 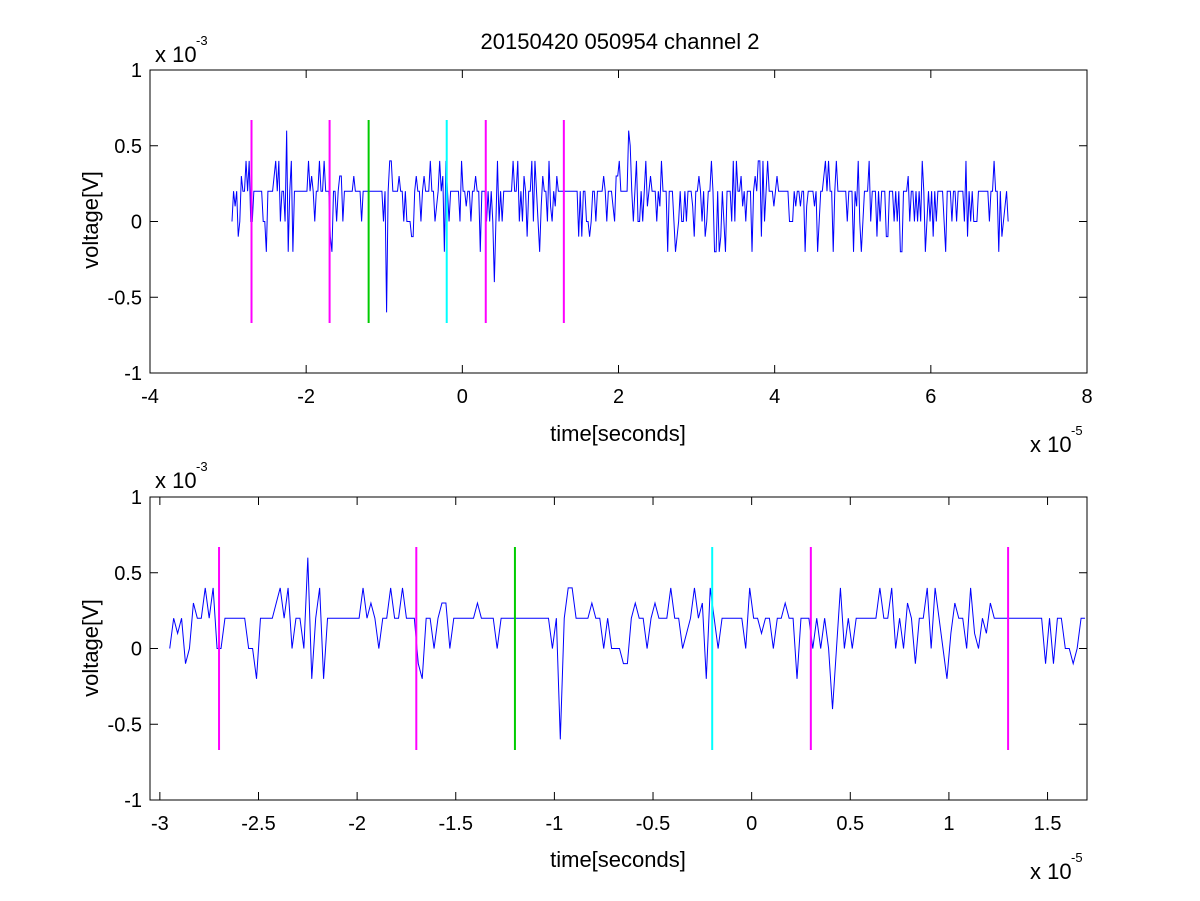 I want to click on top-y-axis-label: voltage[V], so click(x=90, y=220).